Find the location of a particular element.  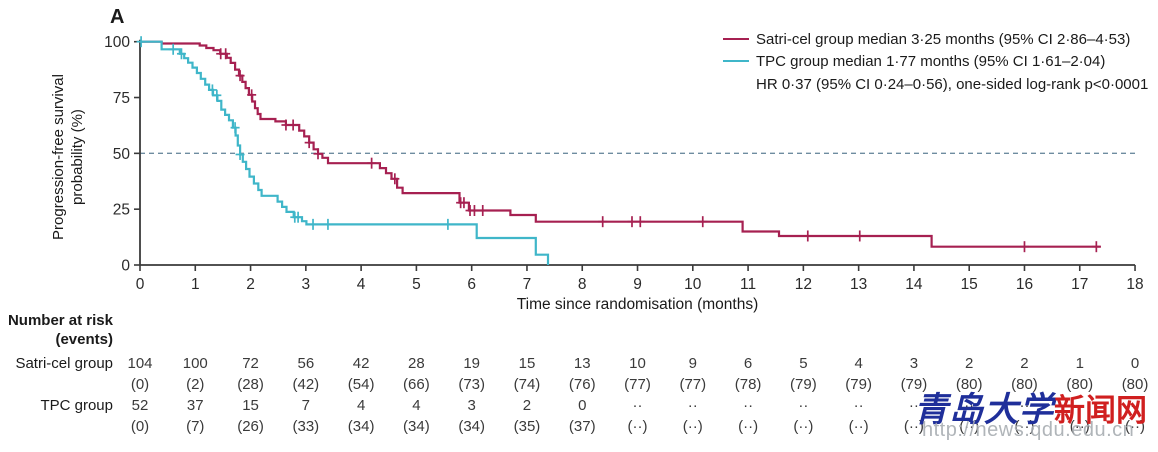

risk-events-cell: (76) is located at coordinates (582, 384).